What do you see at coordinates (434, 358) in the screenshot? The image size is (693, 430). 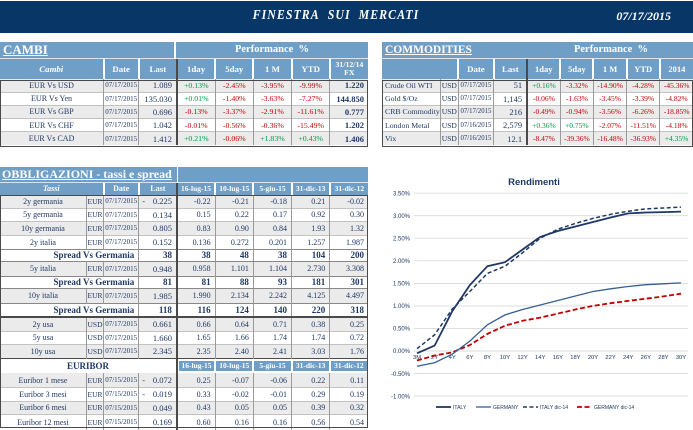 I see `svg-text: 2Y` at bounding box center [434, 358].